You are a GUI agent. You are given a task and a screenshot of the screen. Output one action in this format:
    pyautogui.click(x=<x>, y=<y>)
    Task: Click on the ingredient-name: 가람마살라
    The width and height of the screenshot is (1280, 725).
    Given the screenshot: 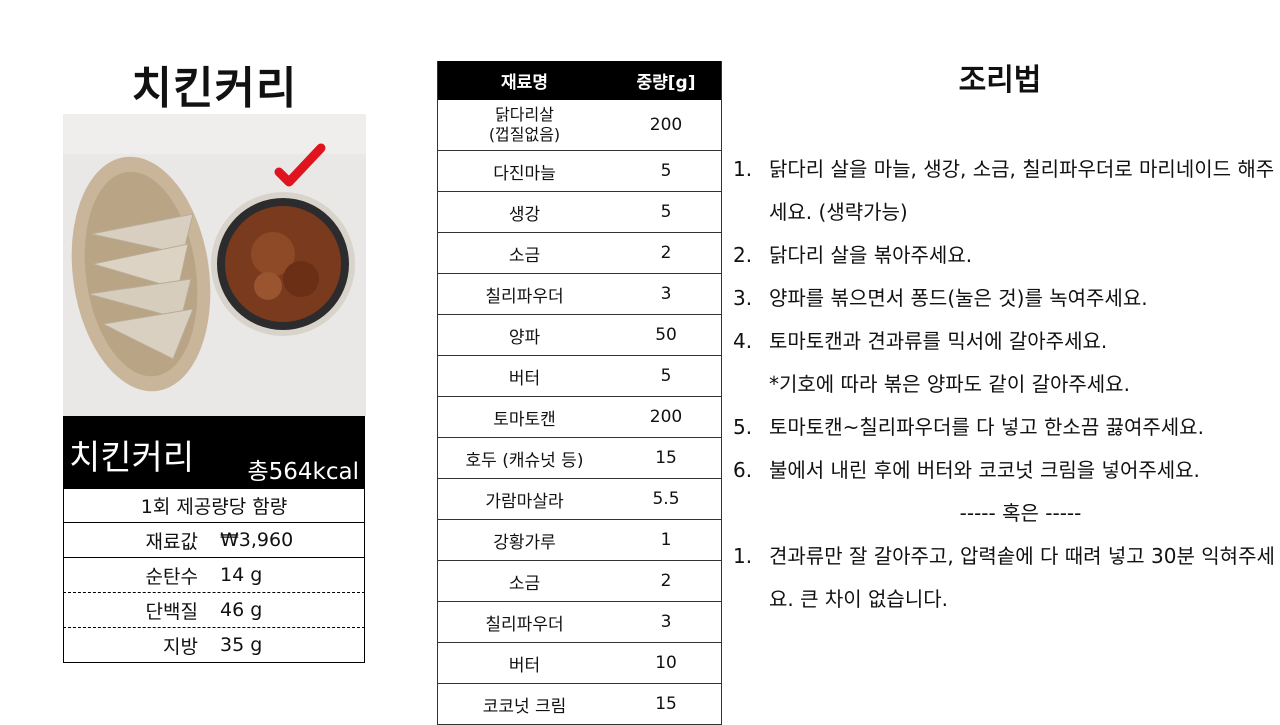 What is the action you would take?
    pyautogui.click(x=524, y=499)
    